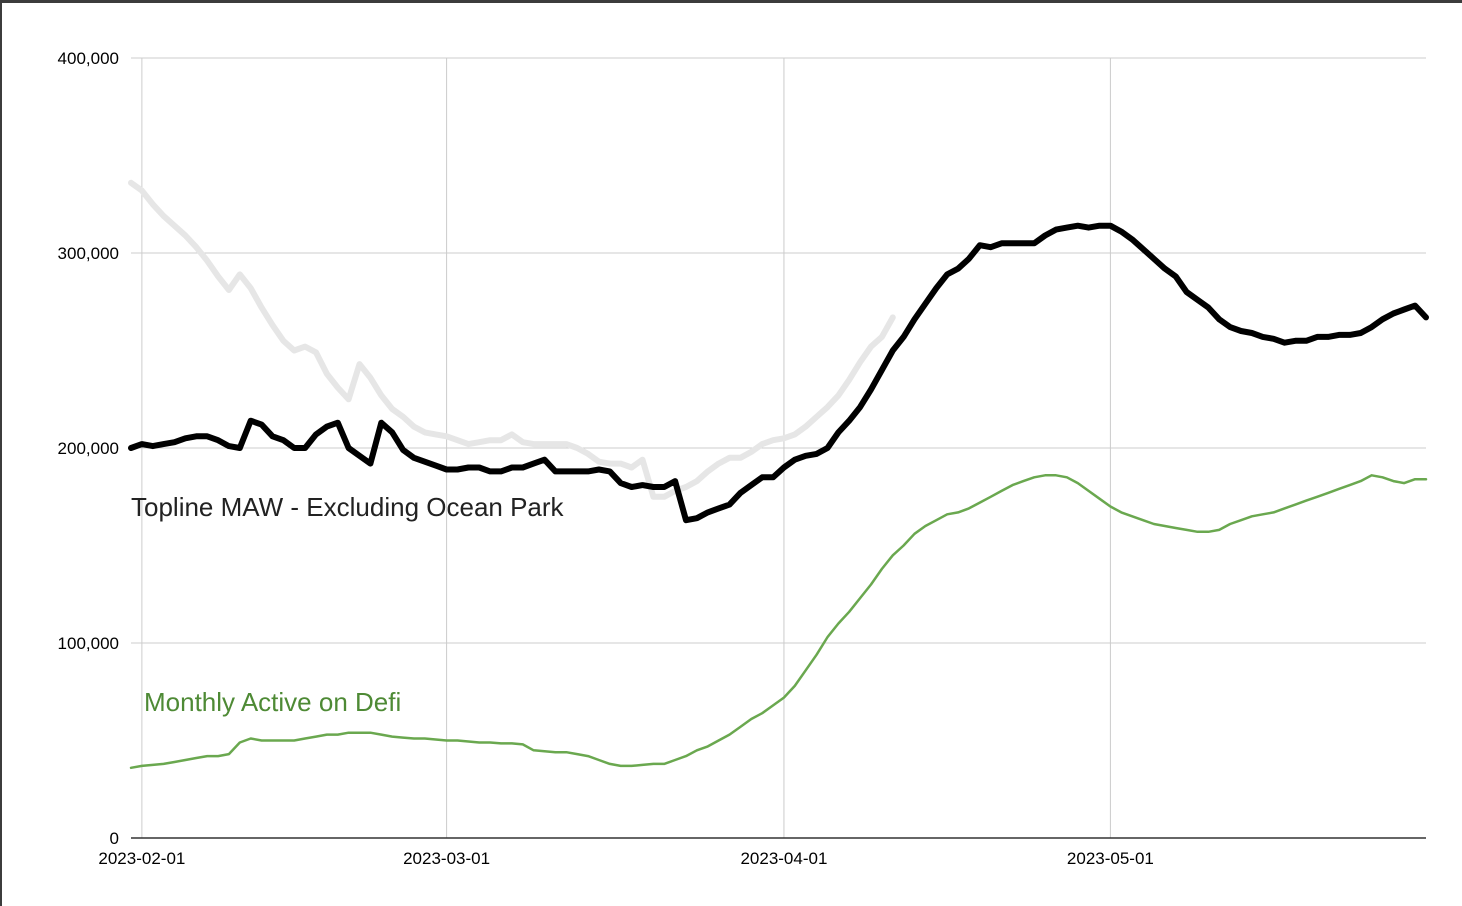  Describe the element at coordinates (272, 702) in the screenshot. I see `defi-series-label: Monthly Active on Defi` at that location.